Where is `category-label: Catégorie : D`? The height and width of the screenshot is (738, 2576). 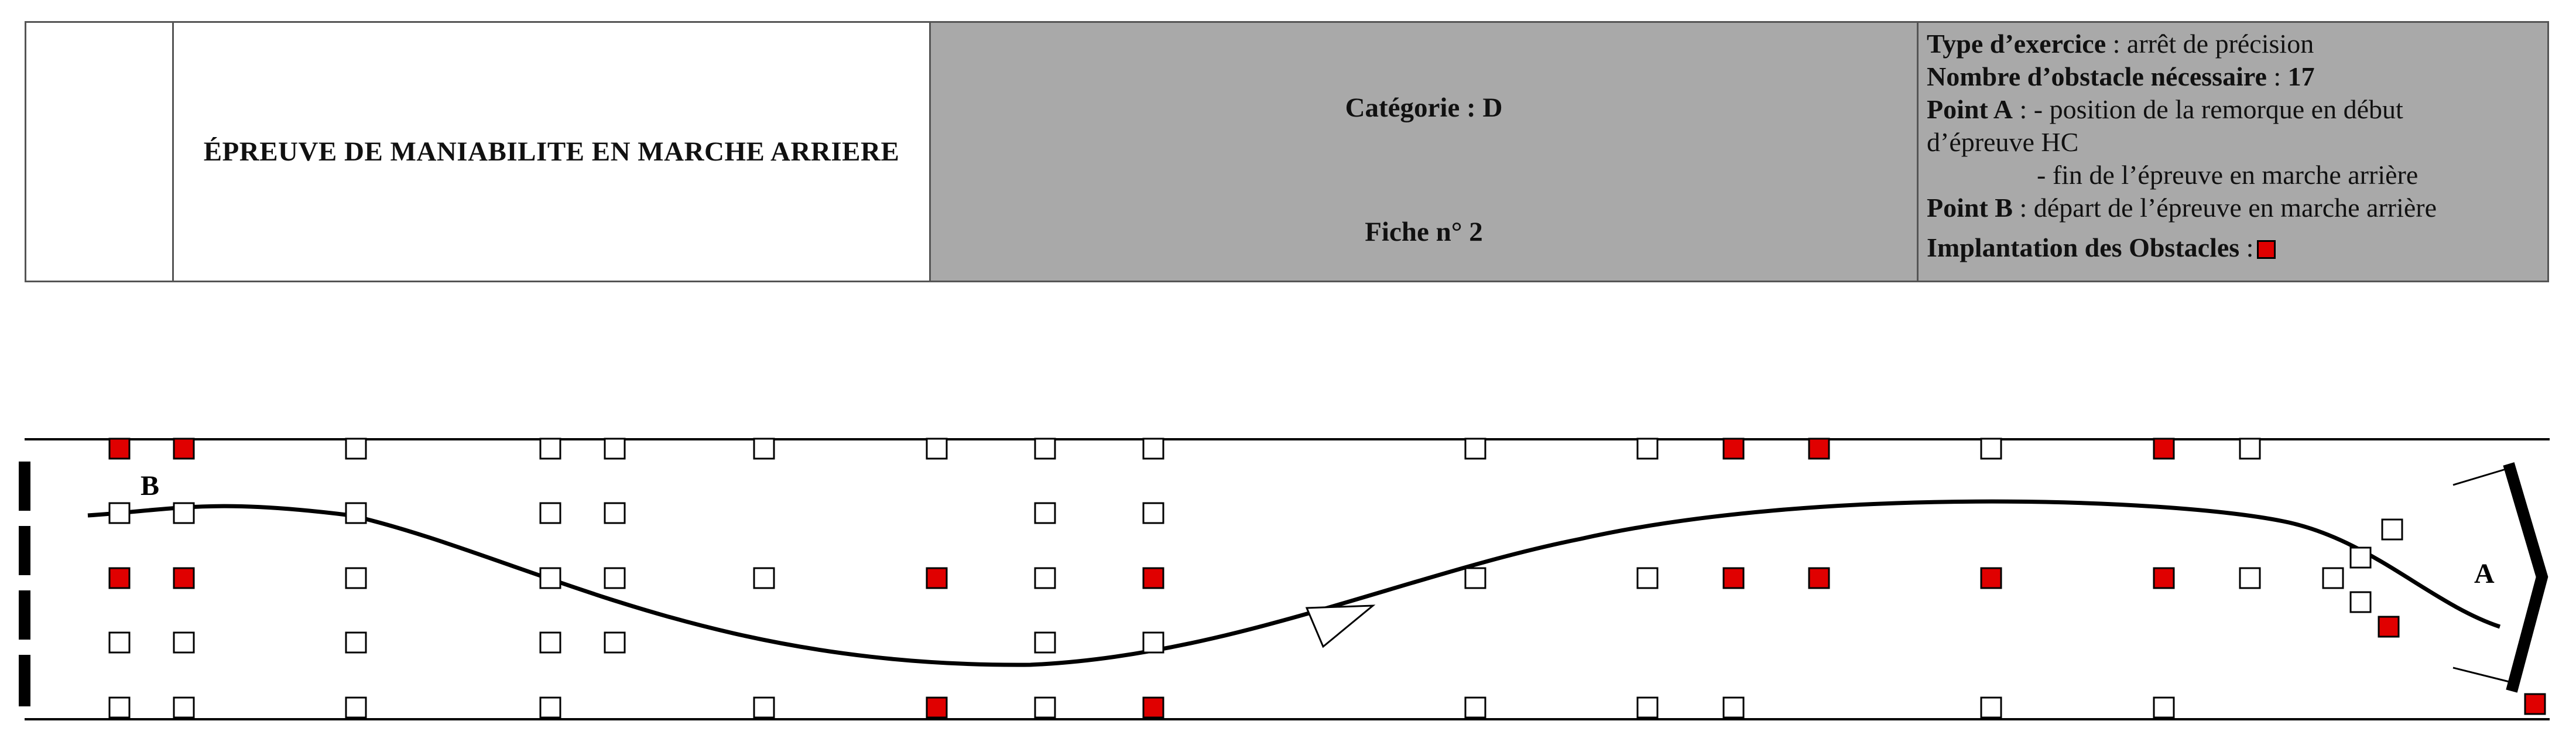 category-label: Catégorie : D is located at coordinates (1424, 108).